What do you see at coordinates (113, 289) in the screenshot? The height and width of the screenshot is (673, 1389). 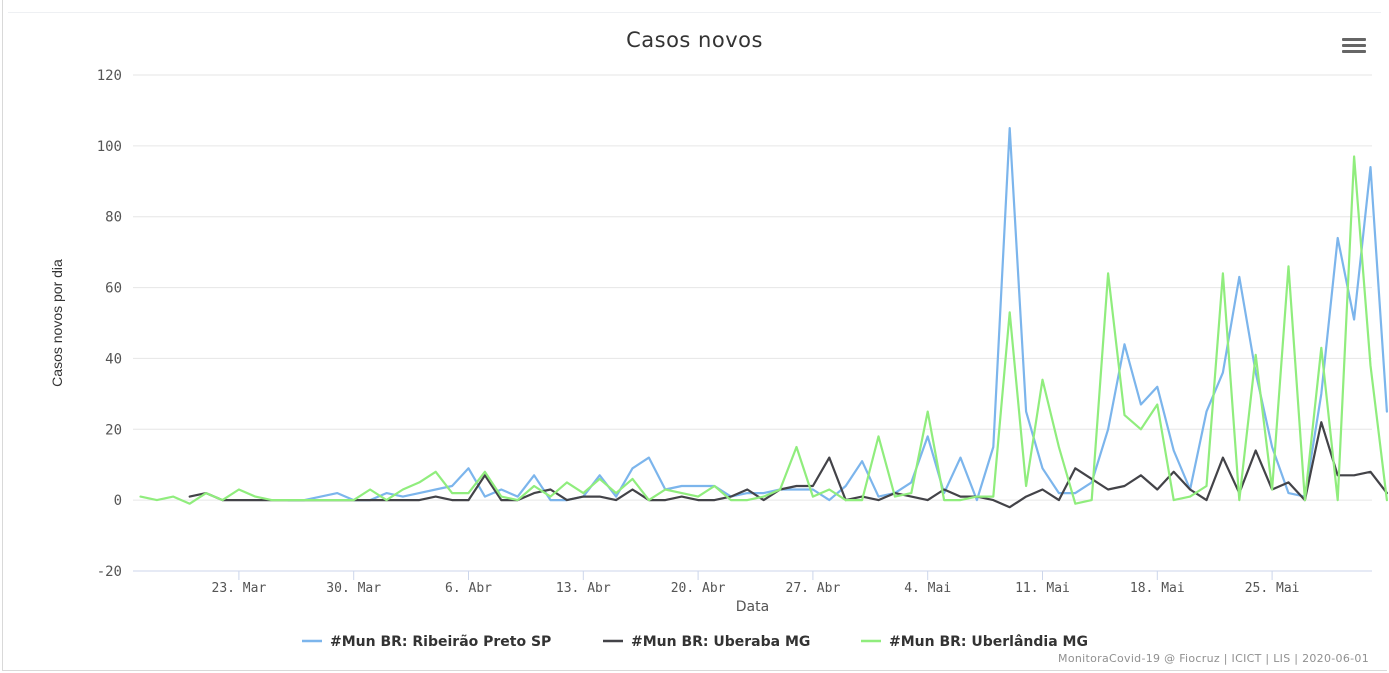 I see `y-tick-label: 60` at bounding box center [113, 289].